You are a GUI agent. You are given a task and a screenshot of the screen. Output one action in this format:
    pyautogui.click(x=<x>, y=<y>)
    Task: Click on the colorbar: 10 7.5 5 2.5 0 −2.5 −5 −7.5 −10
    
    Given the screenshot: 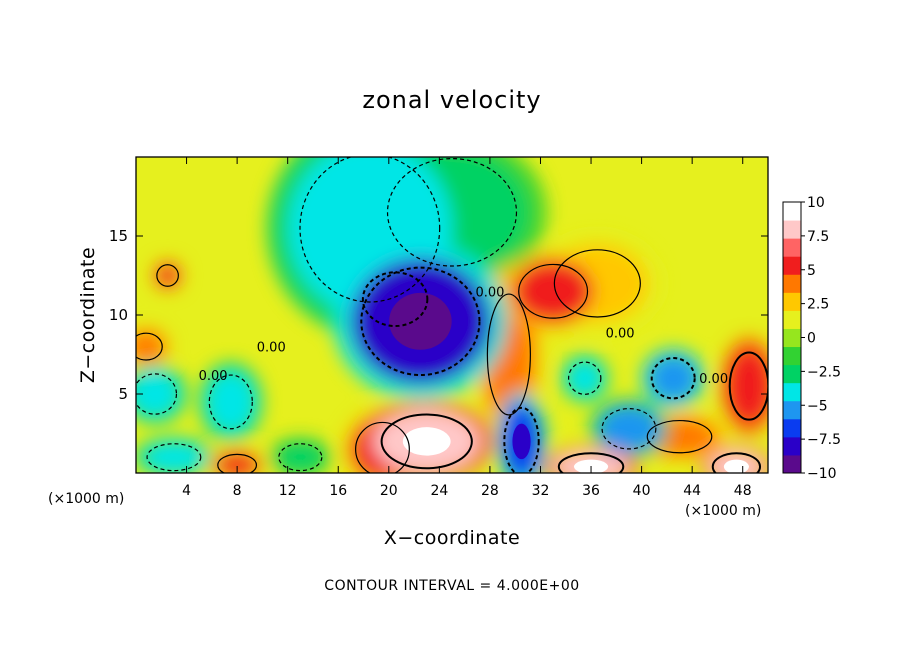 What is the action you would take?
    pyautogui.click(x=811, y=338)
    